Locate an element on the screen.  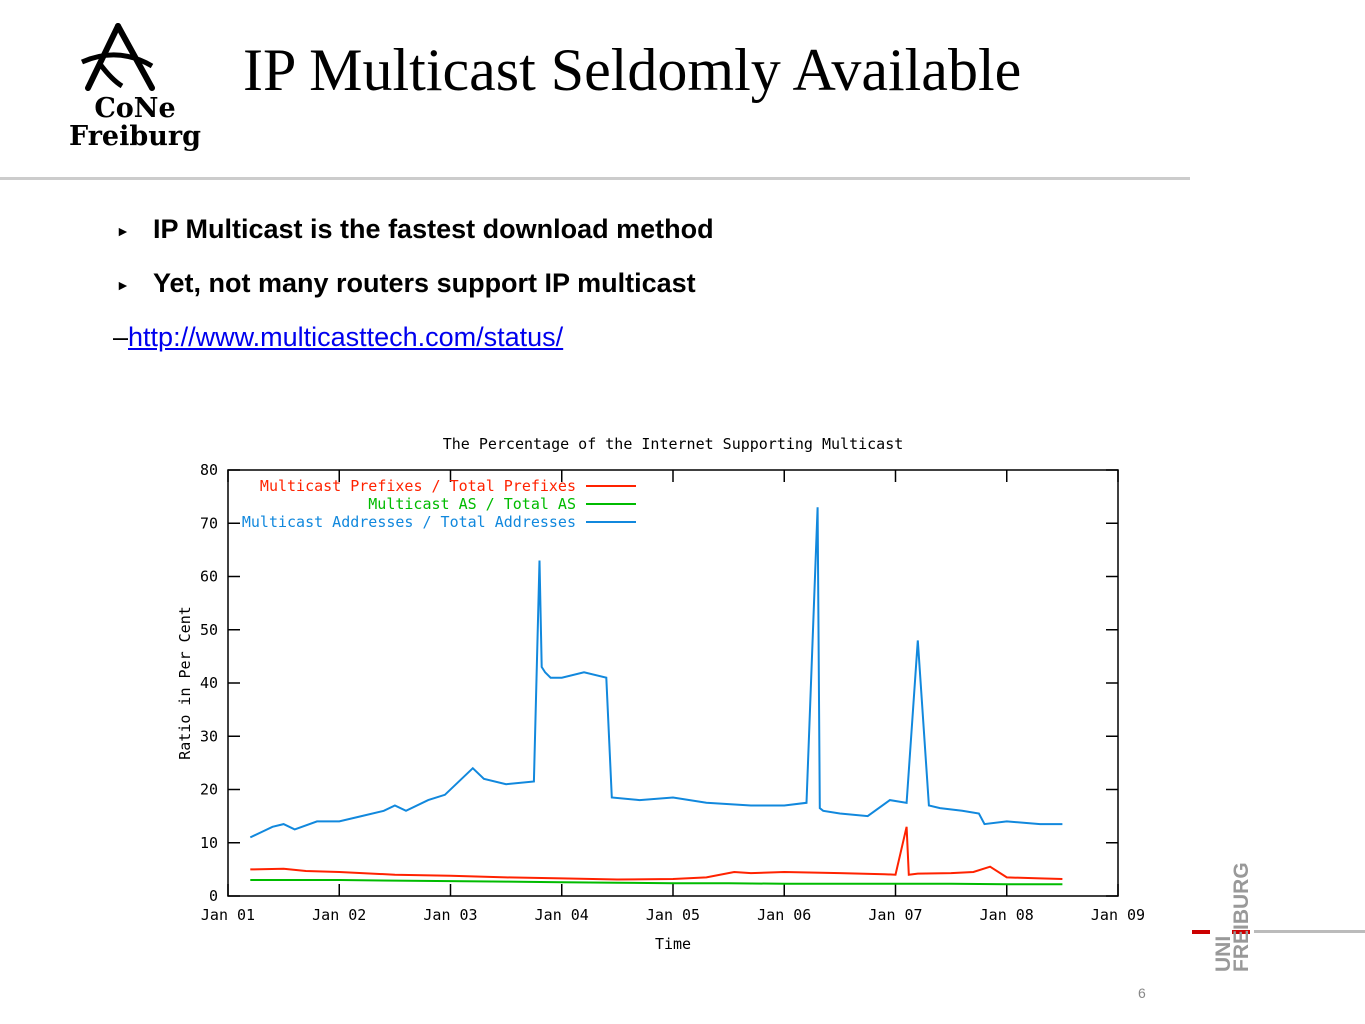
chart-y-tick-label: 40 is located at coordinates (209, 683).